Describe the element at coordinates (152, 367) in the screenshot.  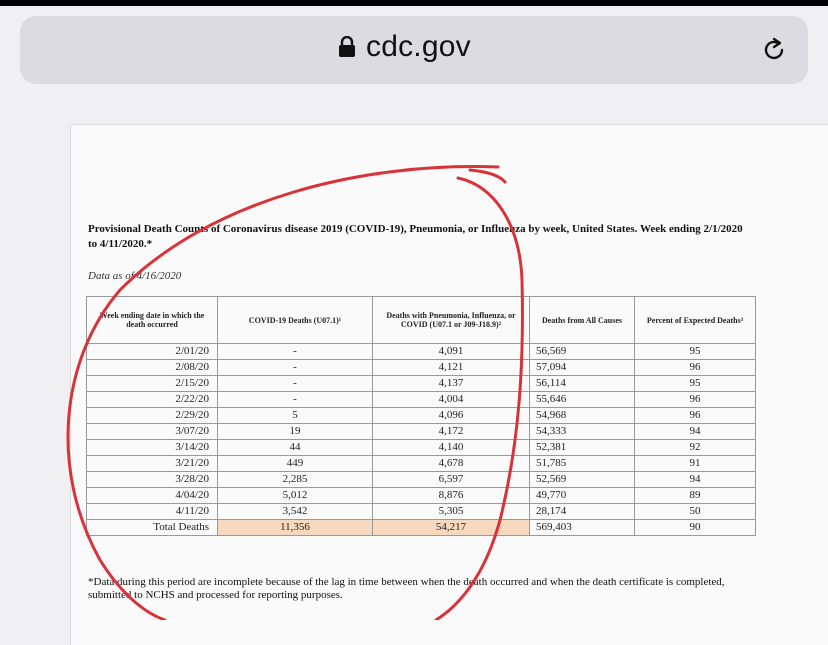
I see `week-cell: 2/08/20` at that location.